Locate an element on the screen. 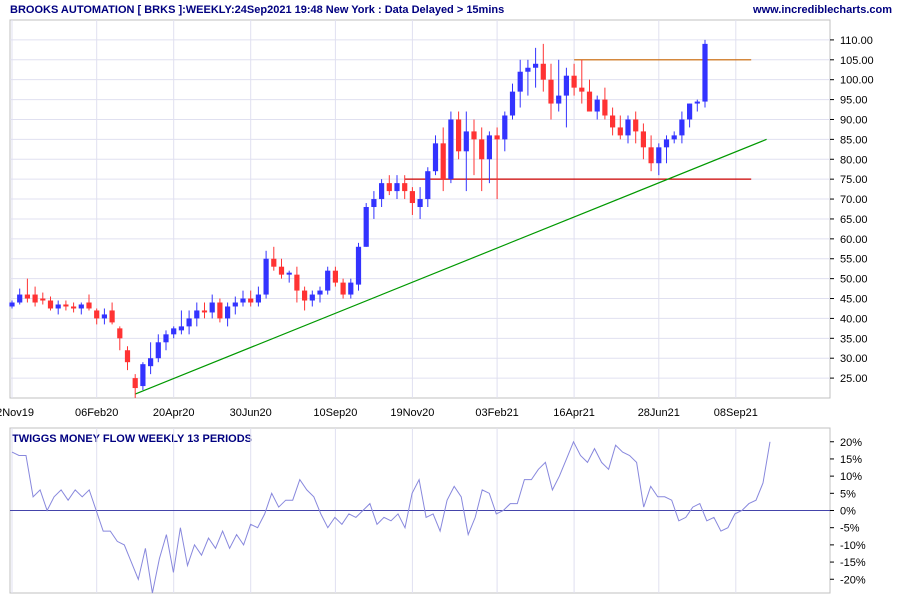 The image size is (900, 600). indicator-tick-label: -15% is located at coordinates (853, 563).